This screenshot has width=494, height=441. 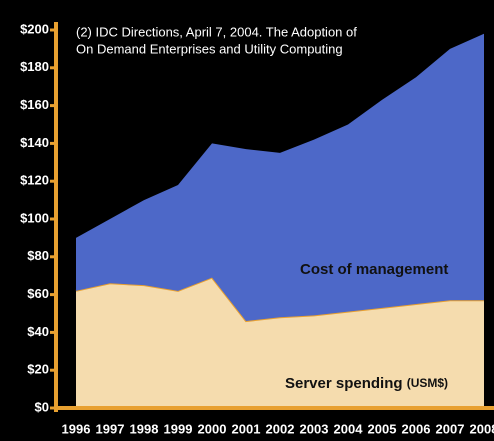 I want to click on x-tick-label: 1999, so click(x=178, y=428).